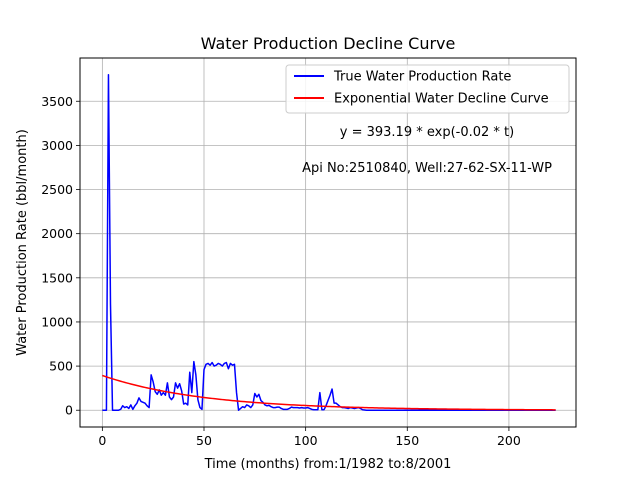 Image resolution: width=640 pixels, height=480 pixels. Describe the element at coordinates (328, 43) in the screenshot. I see `chart-title: Water Production Decline Curve` at that location.